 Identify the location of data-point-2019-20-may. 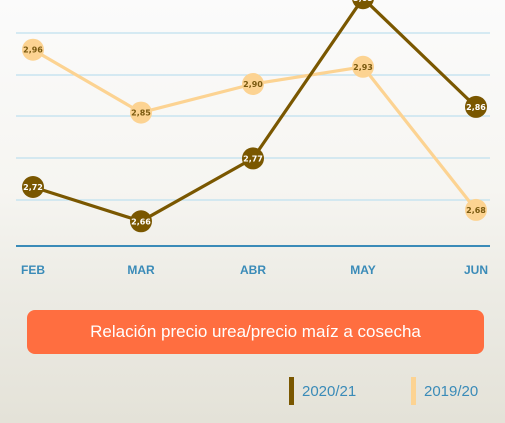
(363, 66).